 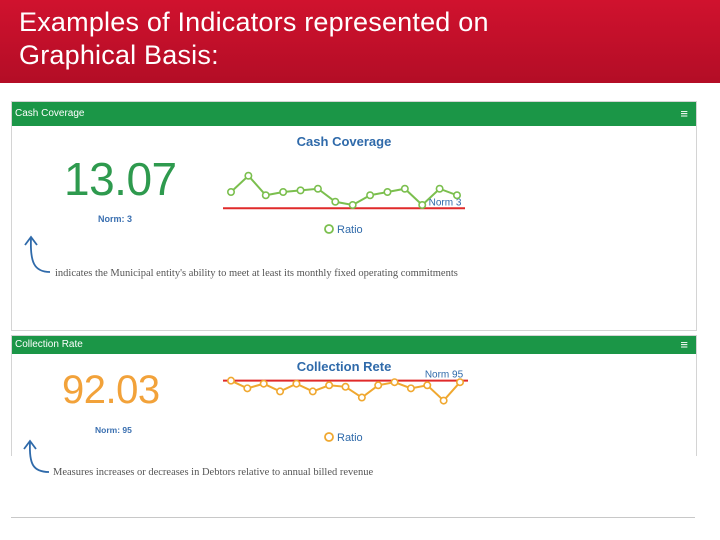 What do you see at coordinates (115, 219) in the screenshot?
I see `cash-coverage-norm: Norm: 3` at bounding box center [115, 219].